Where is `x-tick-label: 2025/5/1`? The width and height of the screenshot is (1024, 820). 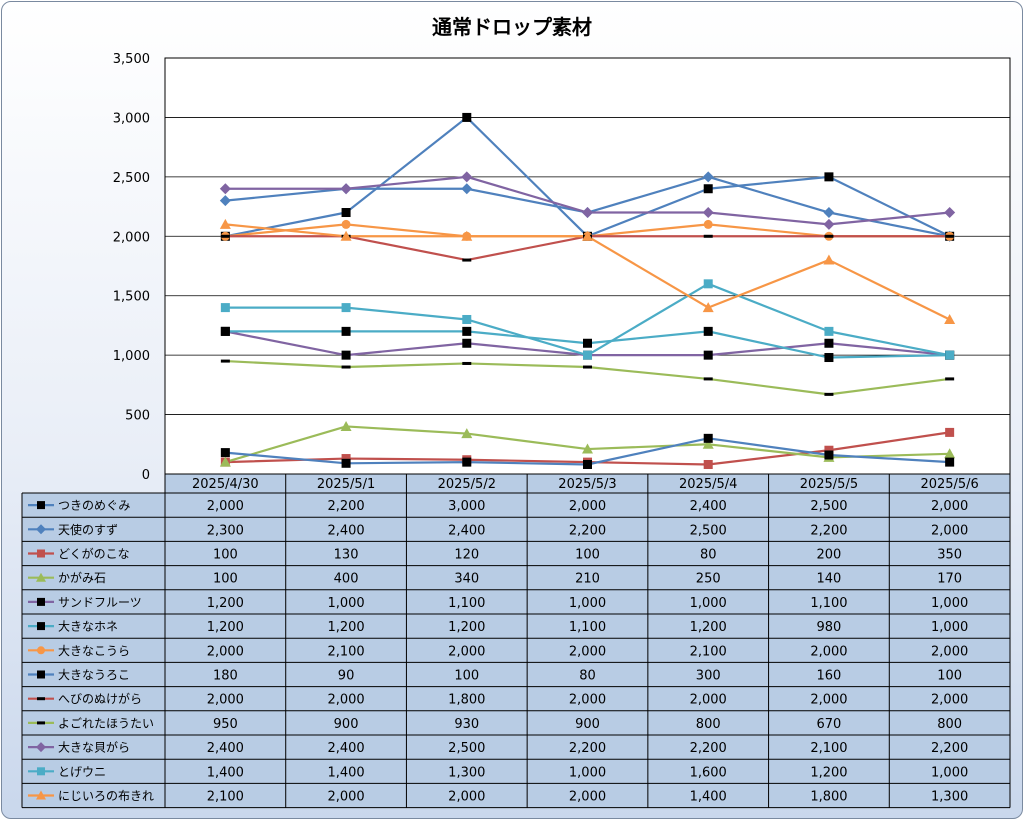 x-tick-label: 2025/5/1 is located at coordinates (346, 484).